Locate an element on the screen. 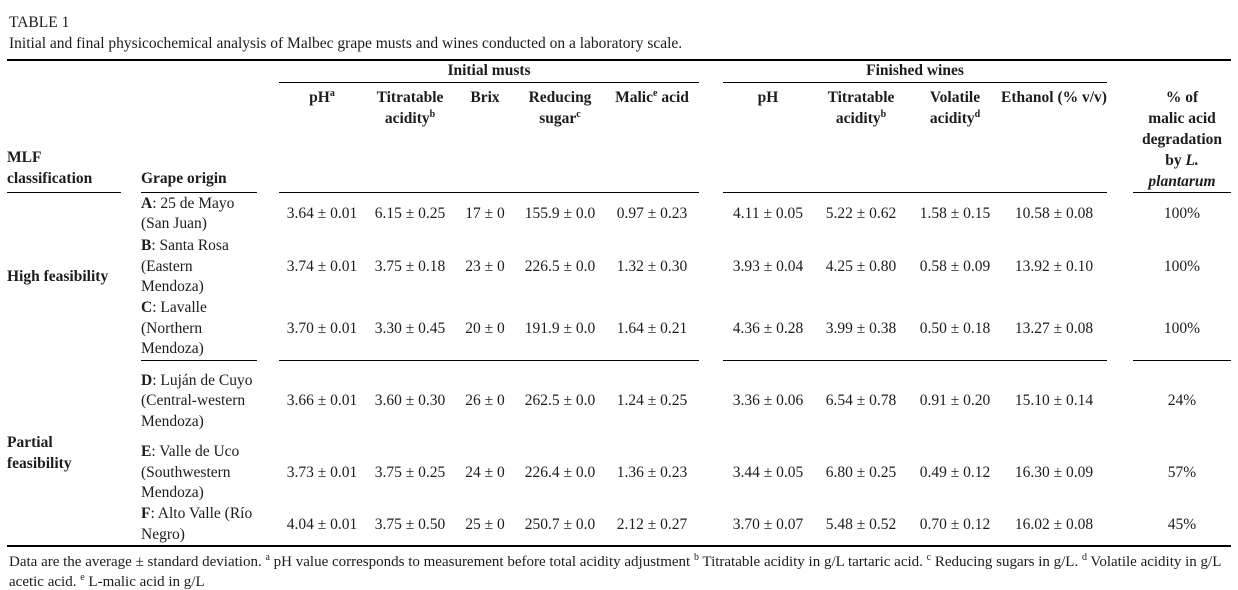  cell-musts-ph: 3.74 ± 0.01 is located at coordinates (322, 266).